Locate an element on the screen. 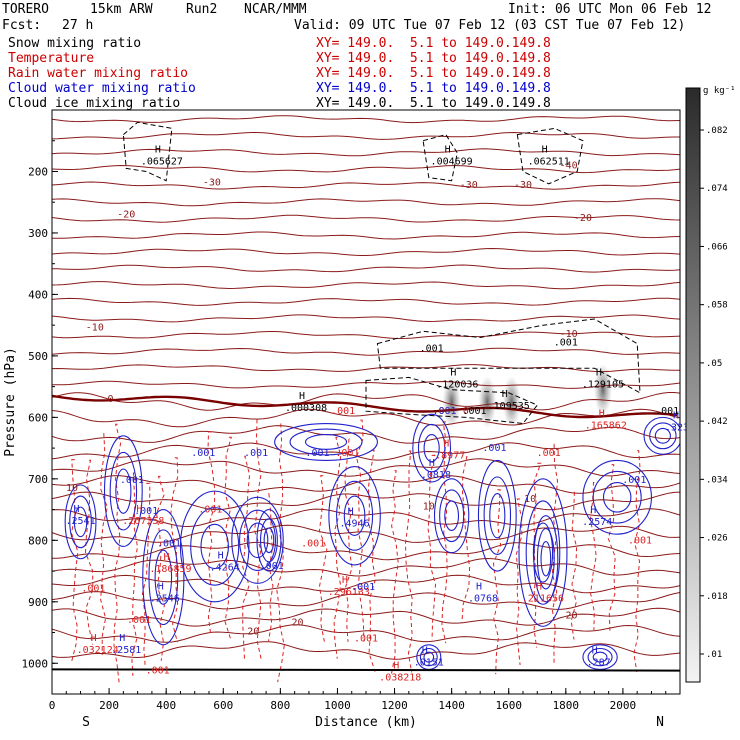 The width and height of the screenshot is (740, 740). maximum-marker-19: H is located at coordinates (479, 586).